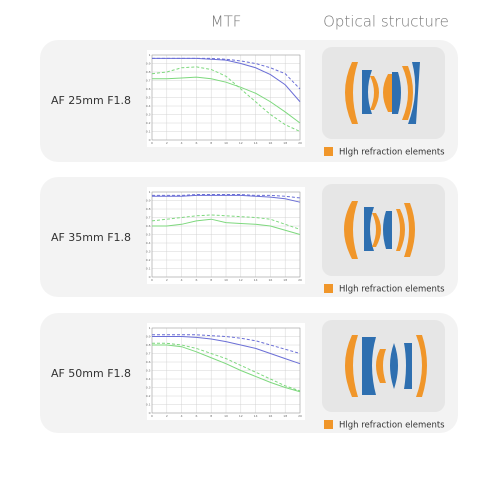 Image resolution: width=481 pixels, height=500 pixels. Describe the element at coordinates (226, 22) in the screenshot. I see `header-mtf: MTF` at that location.